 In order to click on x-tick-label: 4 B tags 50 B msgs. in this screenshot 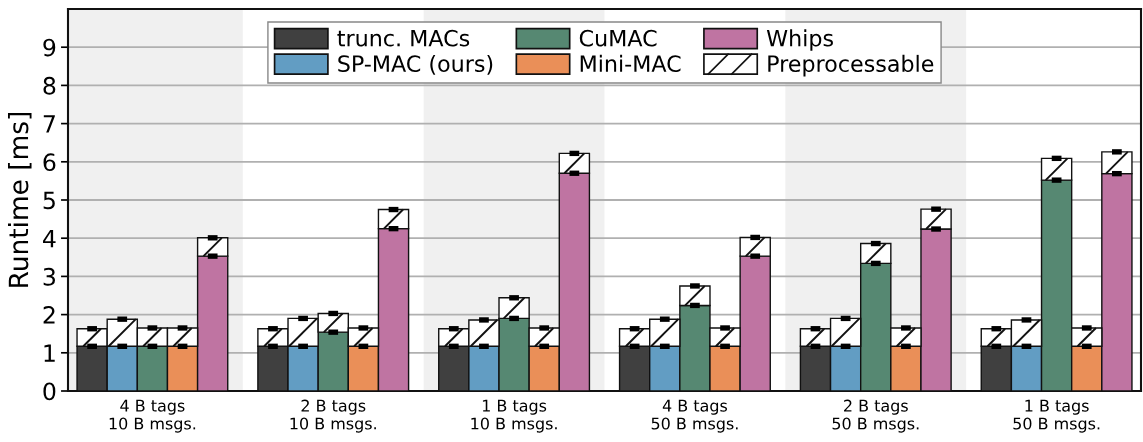, I will do `click(694, 416)`.